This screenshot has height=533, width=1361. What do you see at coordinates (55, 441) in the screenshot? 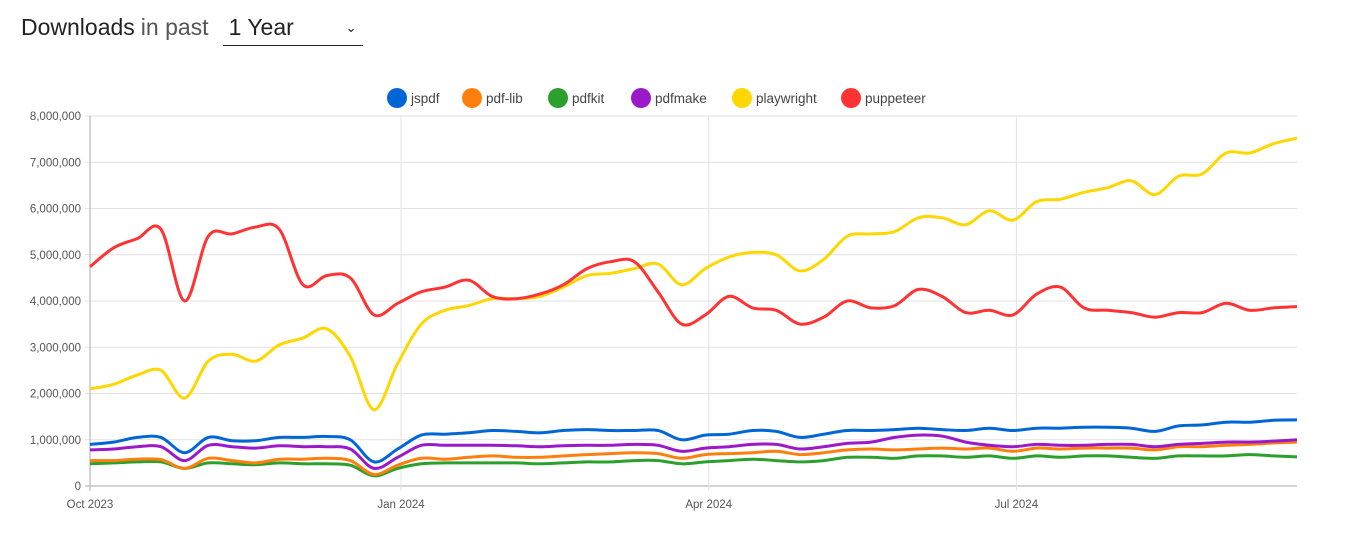
I see `y-tick-label: 1,000,000` at bounding box center [55, 441].